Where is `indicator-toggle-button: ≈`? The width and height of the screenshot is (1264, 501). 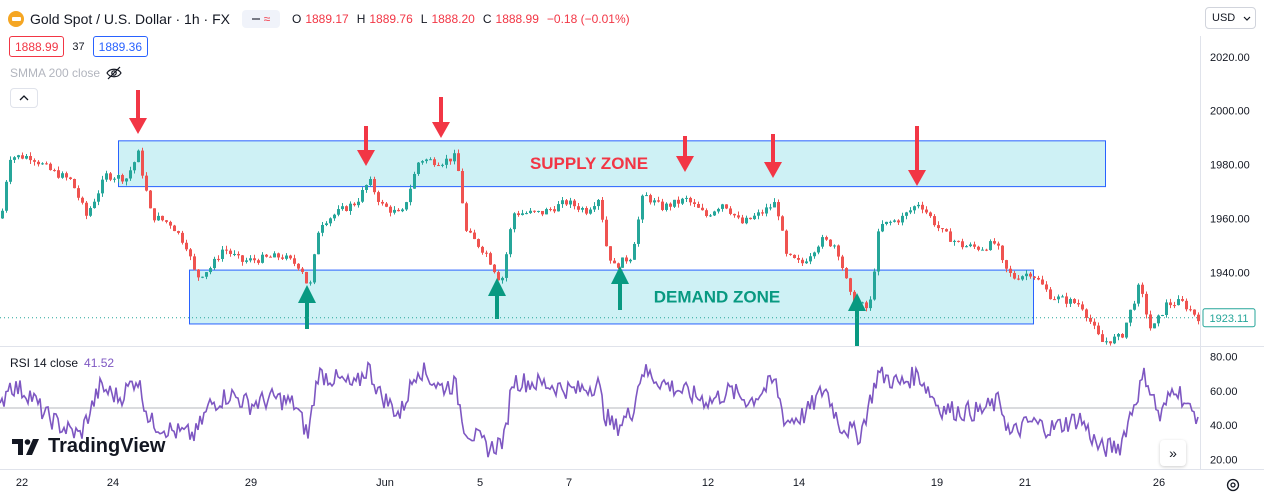
indicator-toggle-button: ≈ is located at coordinates (260, 19).